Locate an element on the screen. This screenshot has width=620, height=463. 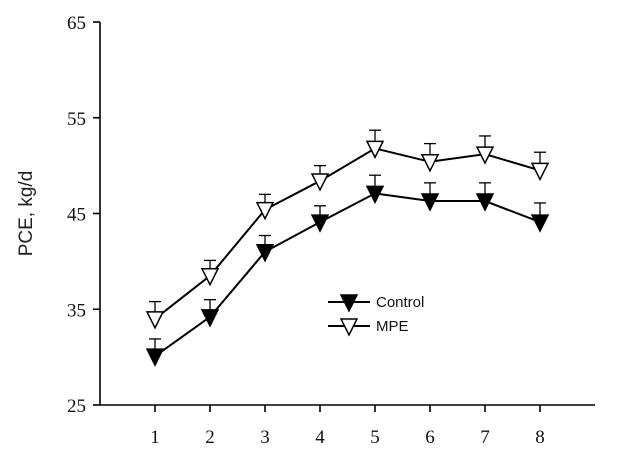
x-tick-label: 3 is located at coordinates (265, 437).